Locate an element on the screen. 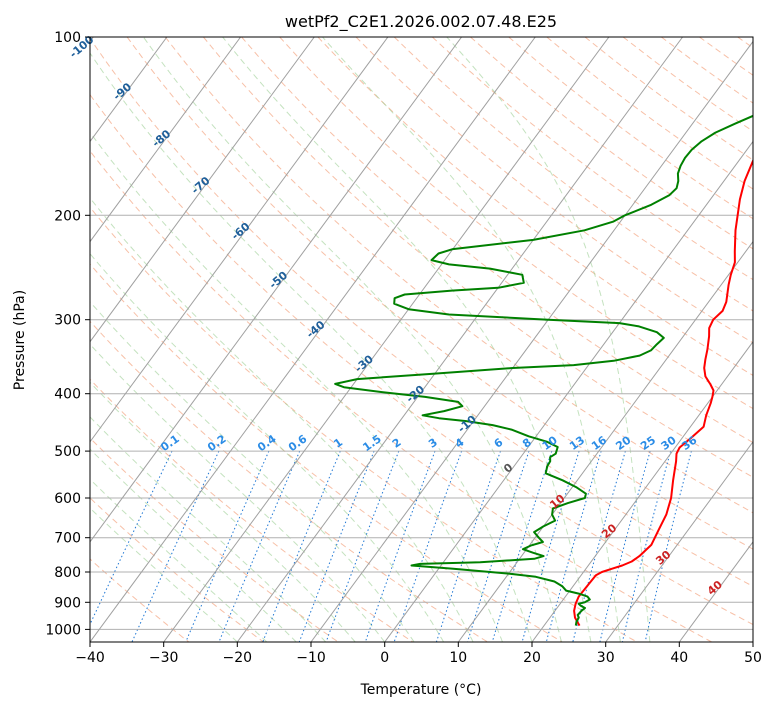 Image resolution: width=775 pixels, height=708 pixels. x-tick-label: 0 is located at coordinates (384, 658).